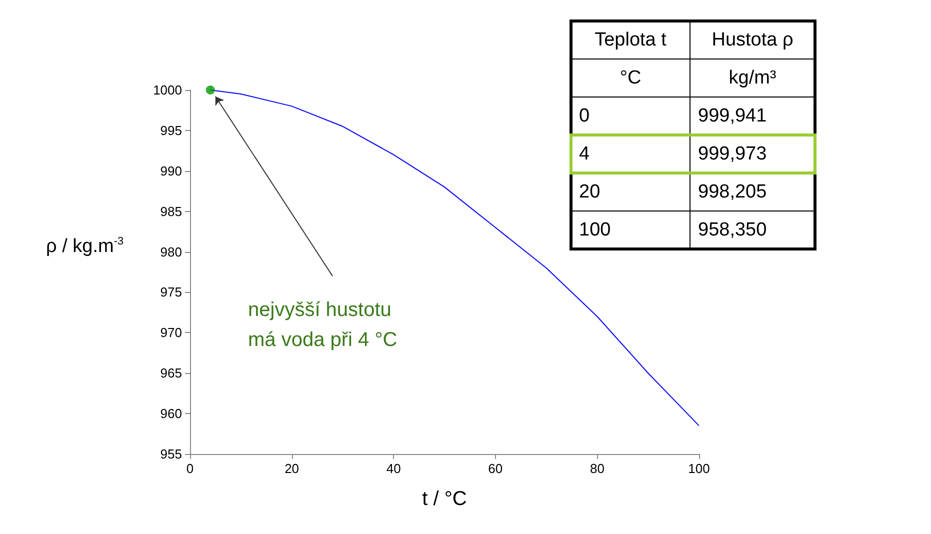  Describe the element at coordinates (171, 252) in the screenshot. I see `y-tick-label: 980` at that location.